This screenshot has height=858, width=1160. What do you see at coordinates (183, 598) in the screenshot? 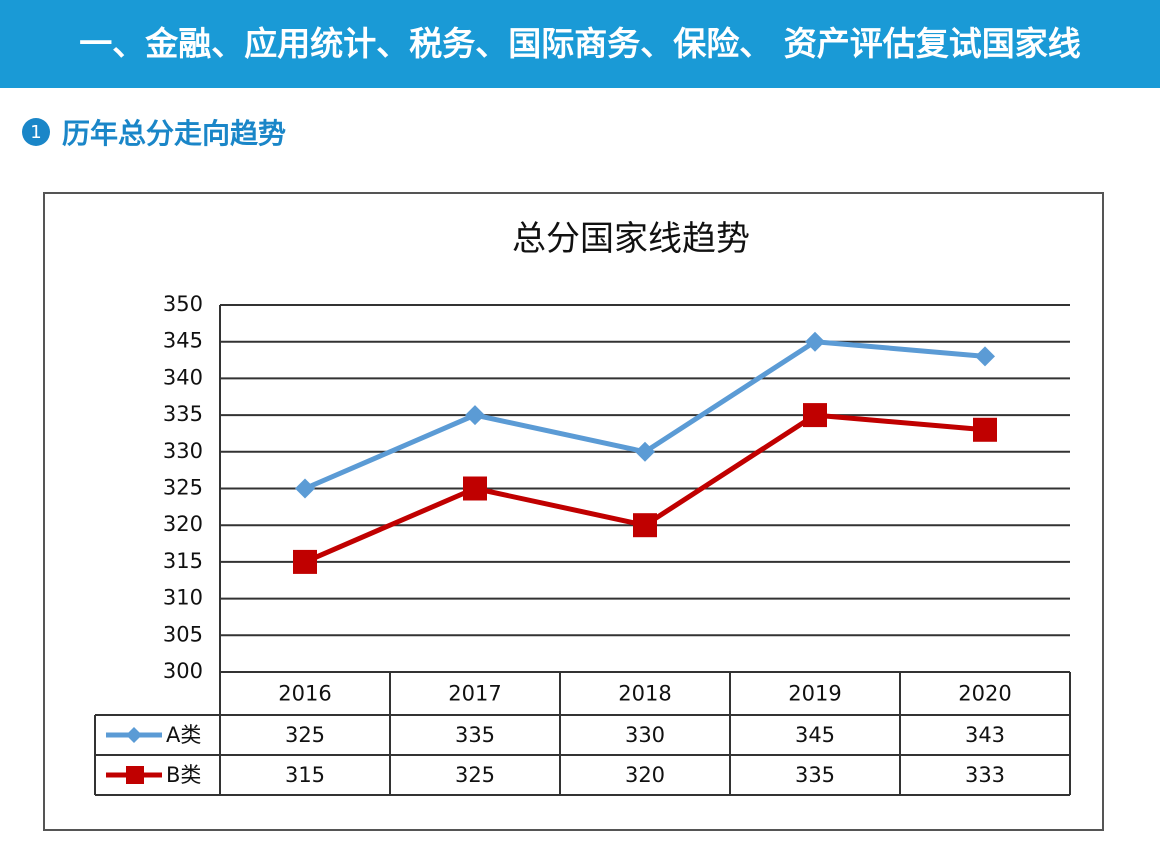
I see `y-tick-label: 310` at bounding box center [183, 598].